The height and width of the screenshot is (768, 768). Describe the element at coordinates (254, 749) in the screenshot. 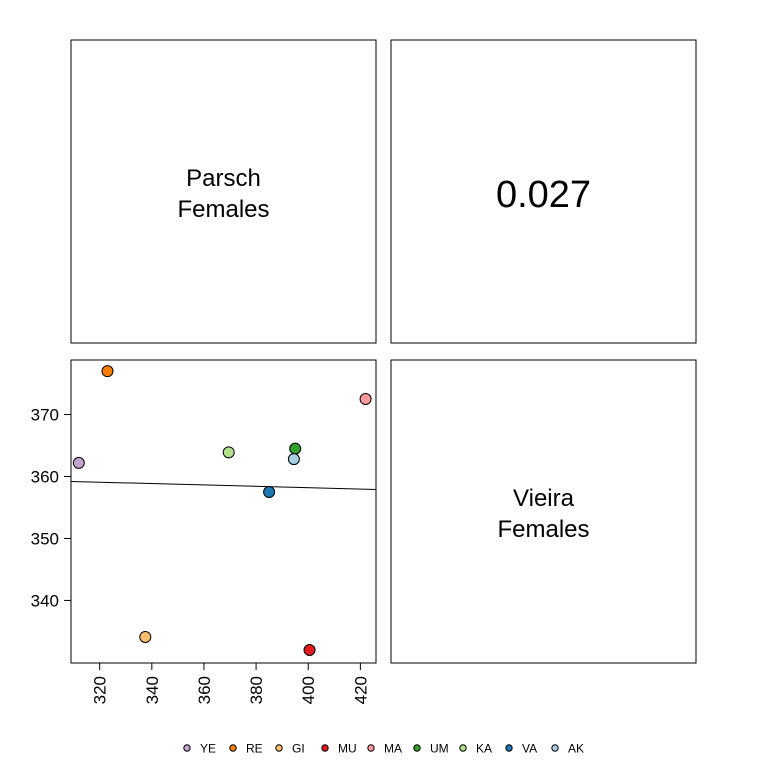

I see `legend-label-re: RE` at that location.